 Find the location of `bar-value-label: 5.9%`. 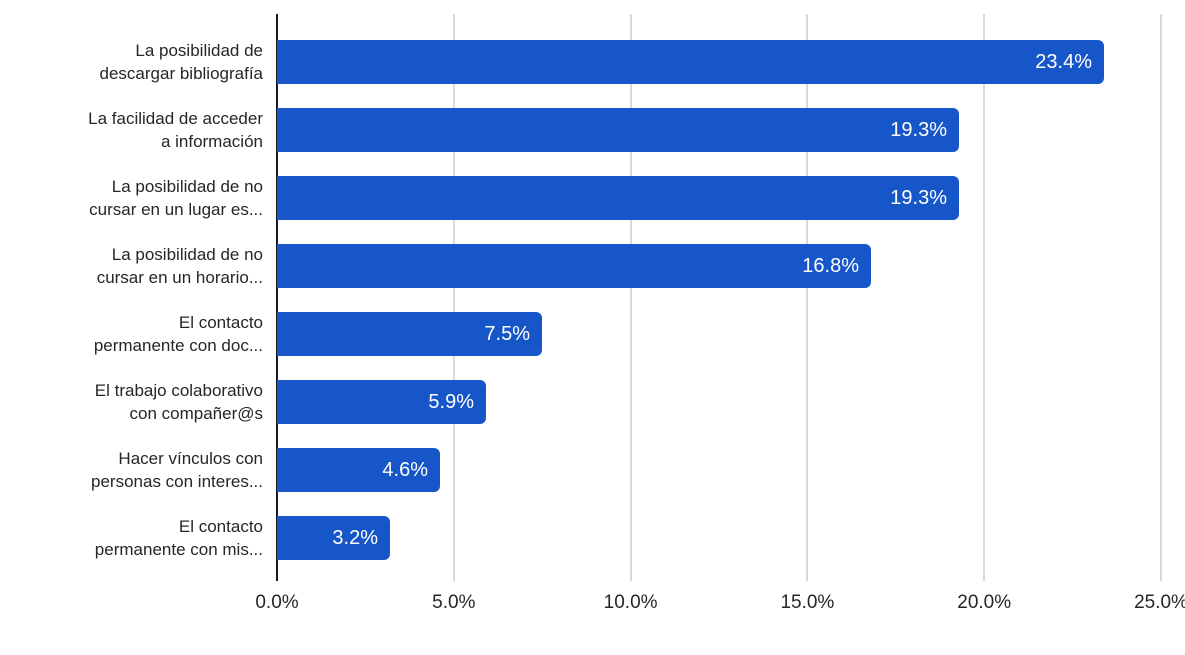

bar-value-label: 5.9% is located at coordinates (451, 401).